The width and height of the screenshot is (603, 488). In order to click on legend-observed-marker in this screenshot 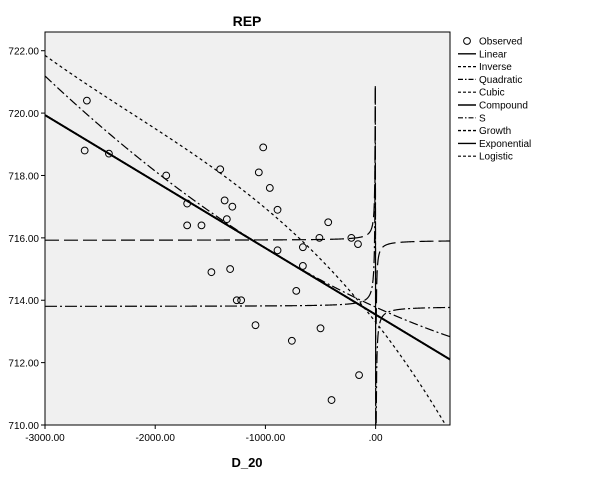, I will do `click(467, 41)`.